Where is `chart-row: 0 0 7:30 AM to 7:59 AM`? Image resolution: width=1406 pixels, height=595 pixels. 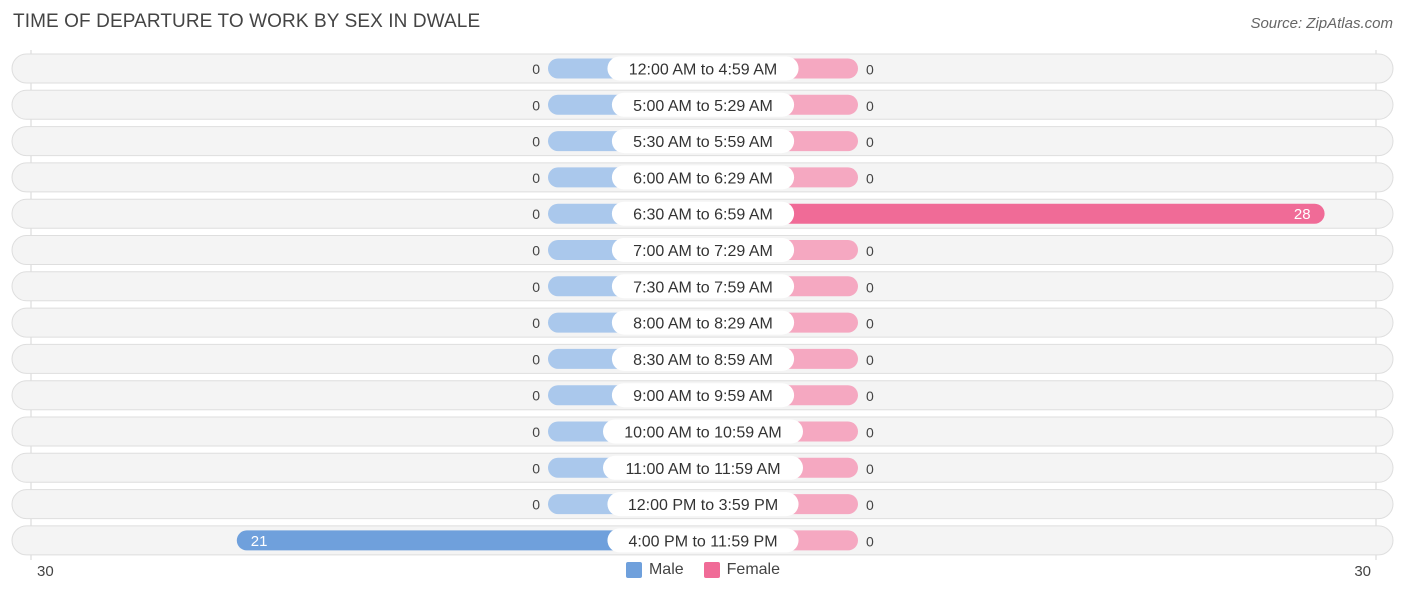
chart-row: 0 0 7:30 AM to 7:59 AM is located at coordinates (702, 286).